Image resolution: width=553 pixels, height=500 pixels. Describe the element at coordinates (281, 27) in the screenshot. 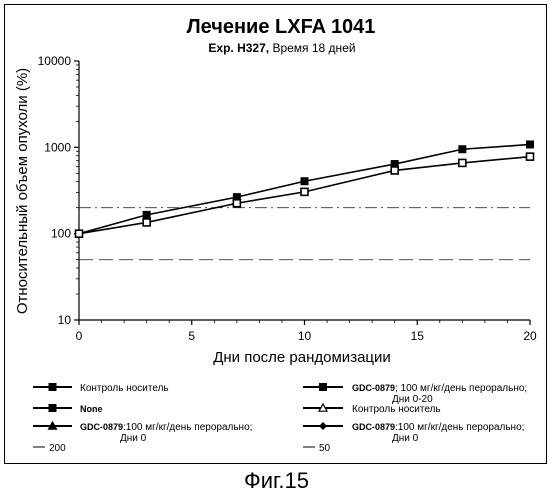

I see `chart-title: Лечение LXFA 1041` at that location.